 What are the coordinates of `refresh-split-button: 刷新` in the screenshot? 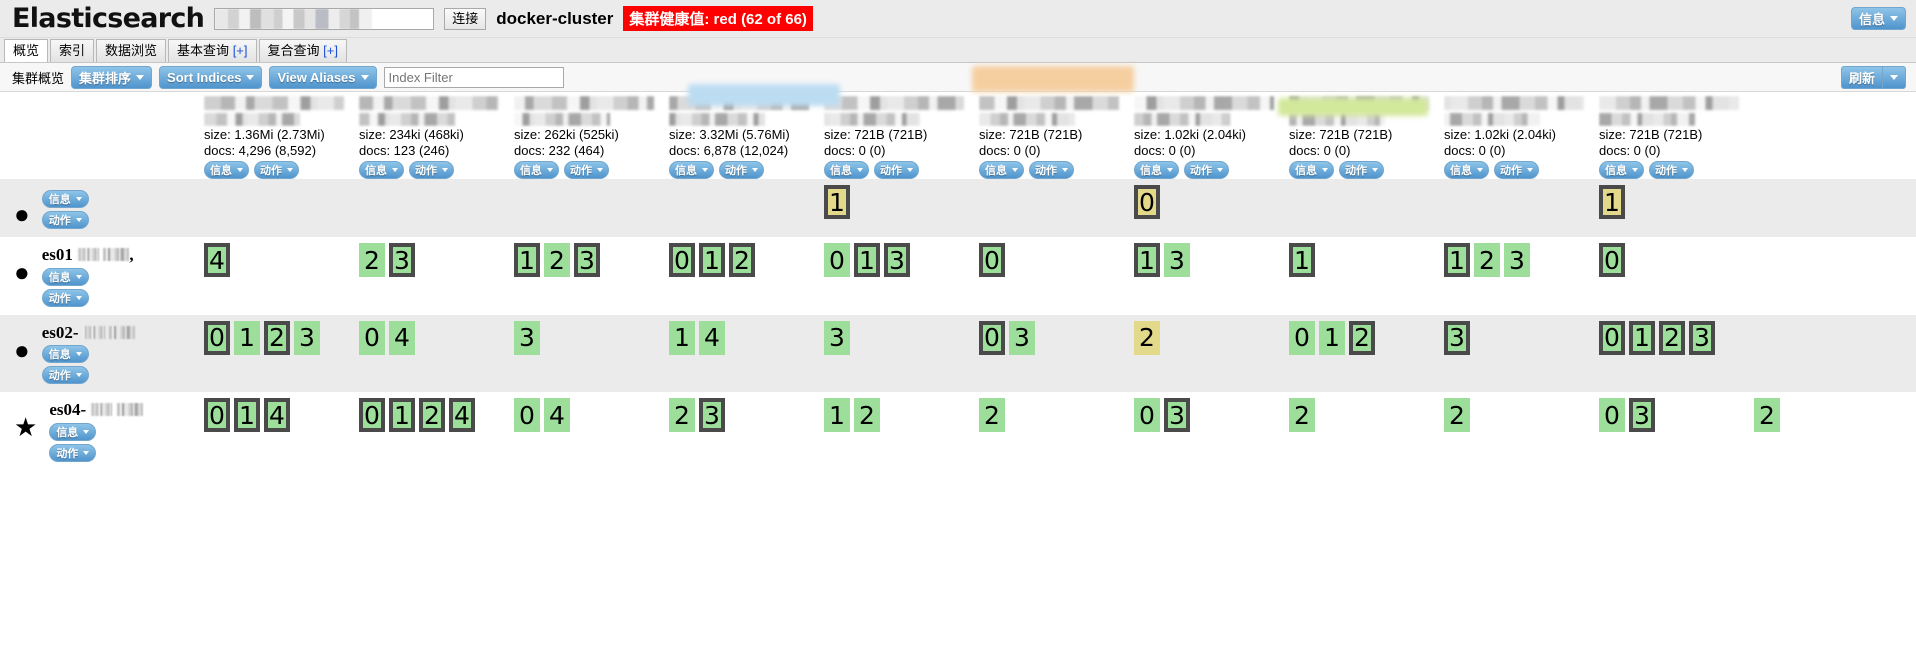 It's located at (1873, 77).